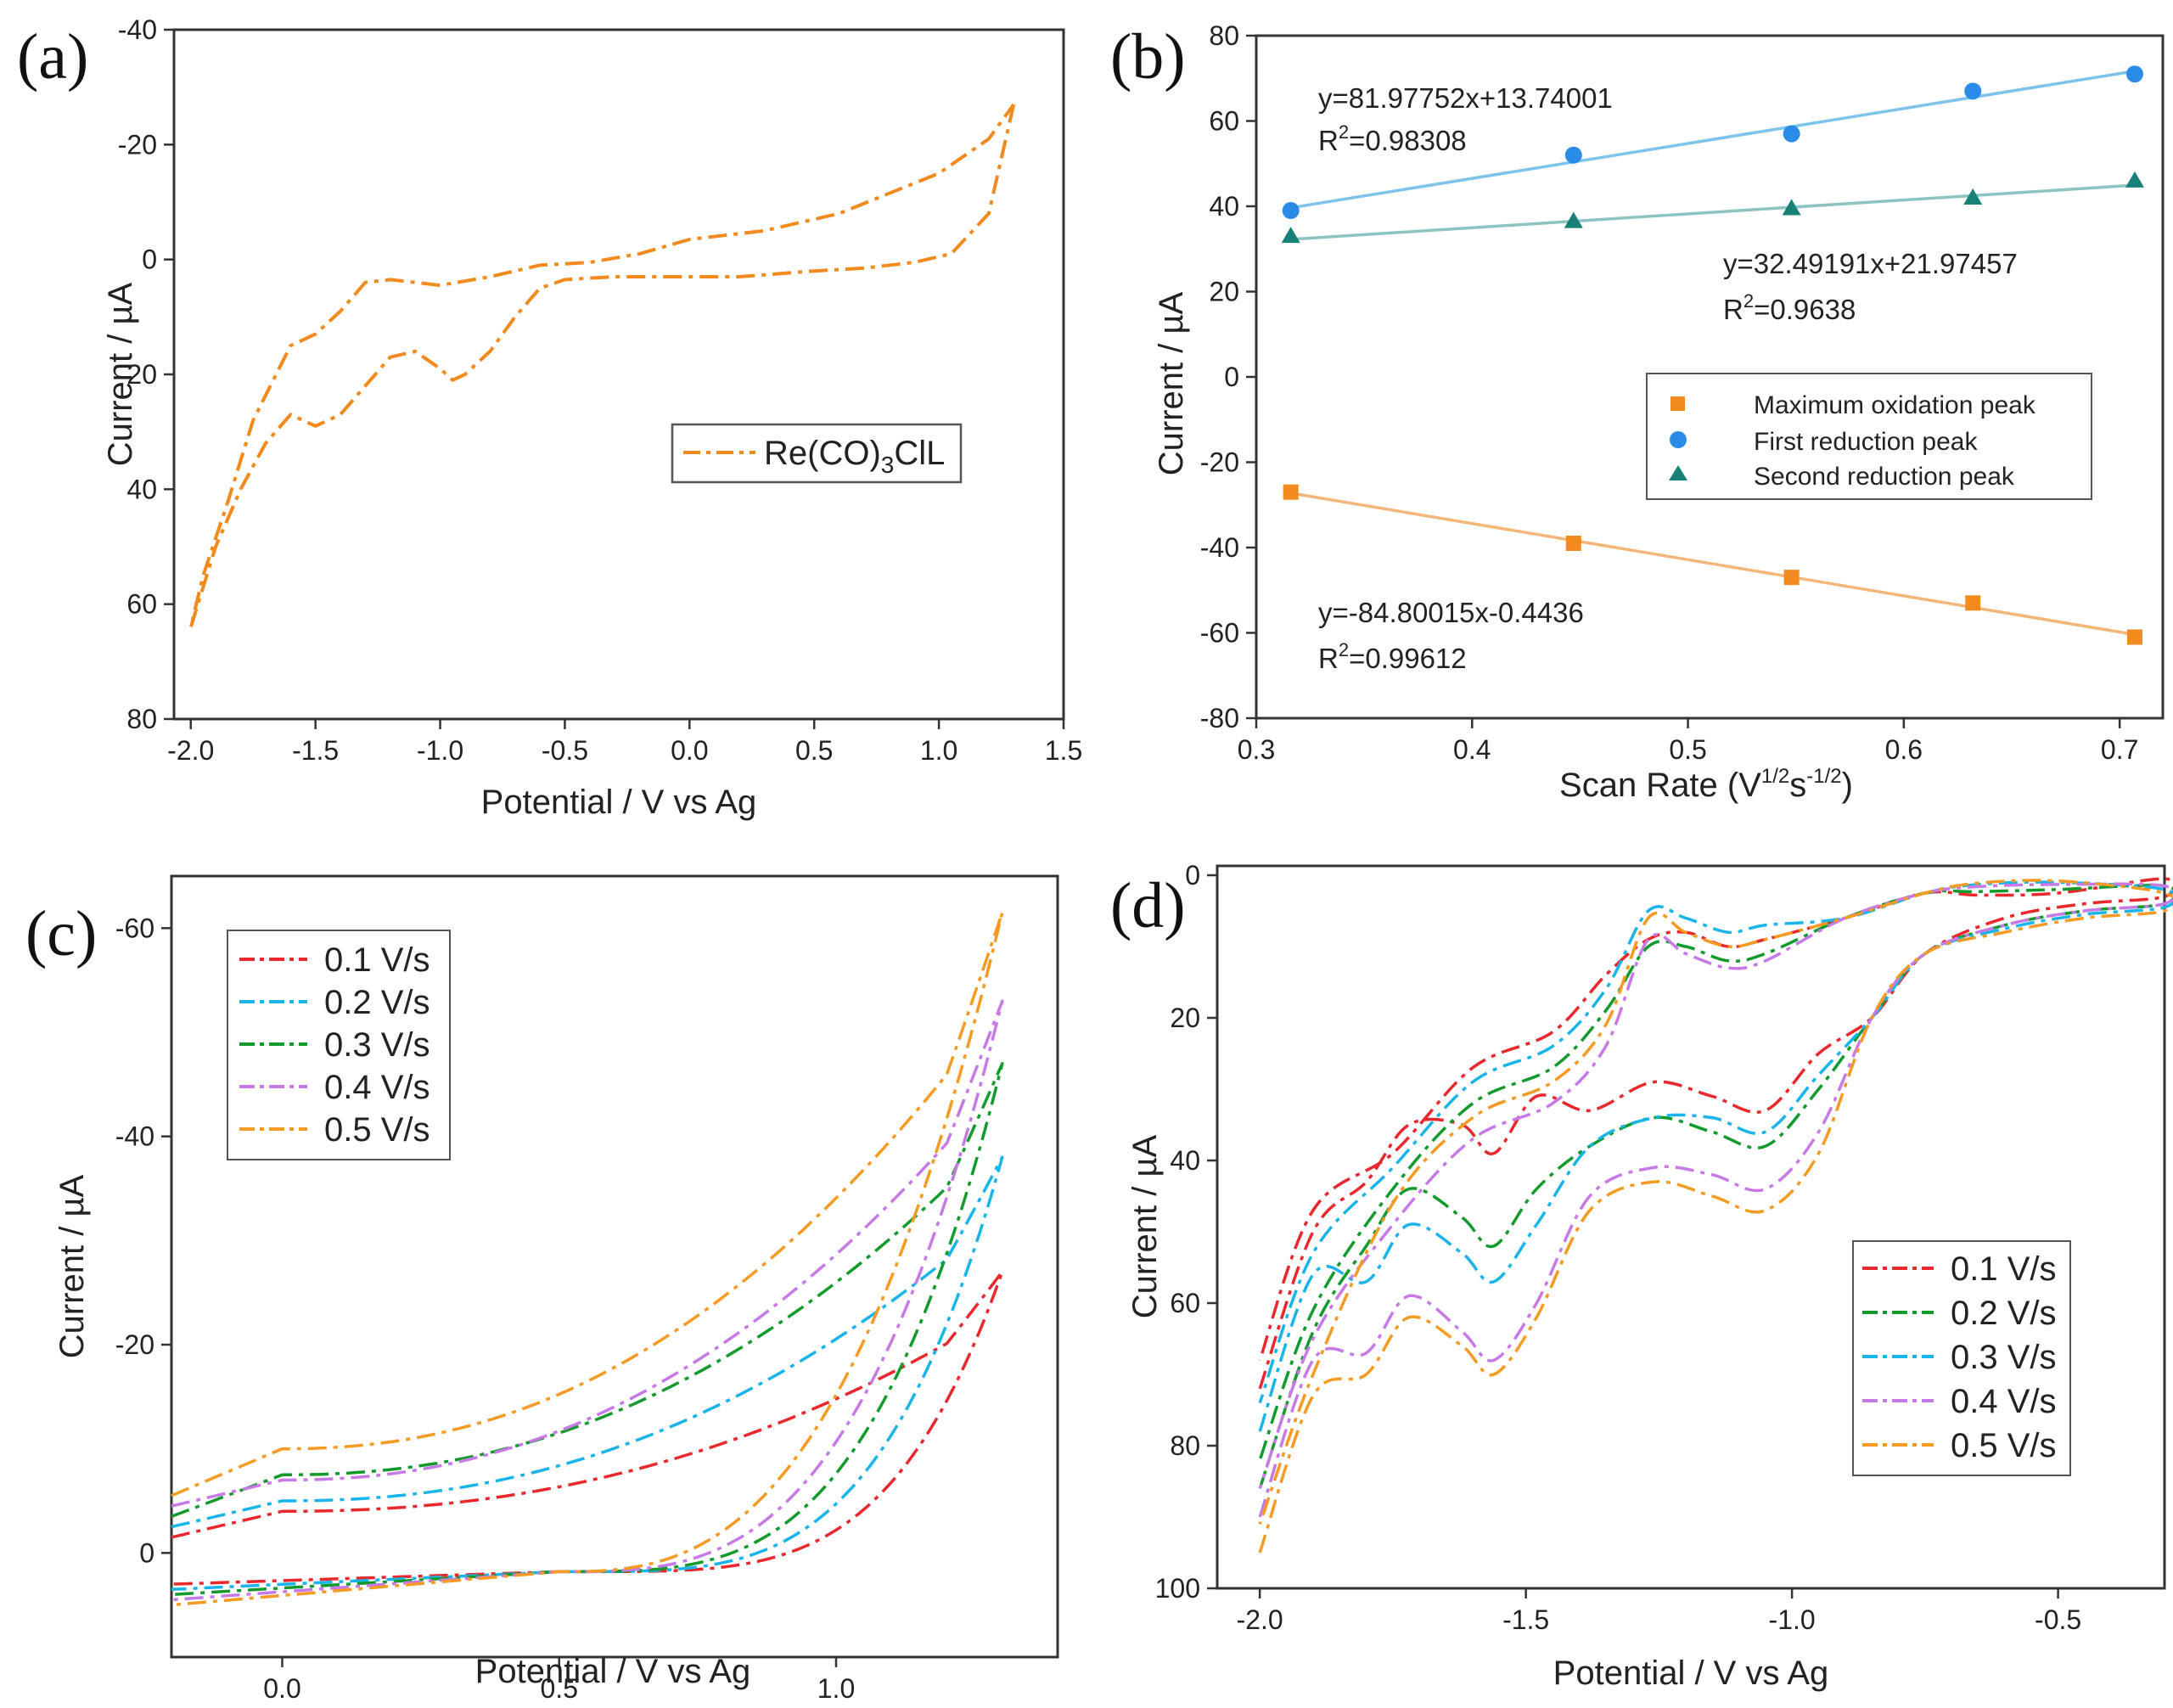  Describe the element at coordinates (141, 604) in the screenshot. I see `panel-a-ytick-label: 60` at that location.